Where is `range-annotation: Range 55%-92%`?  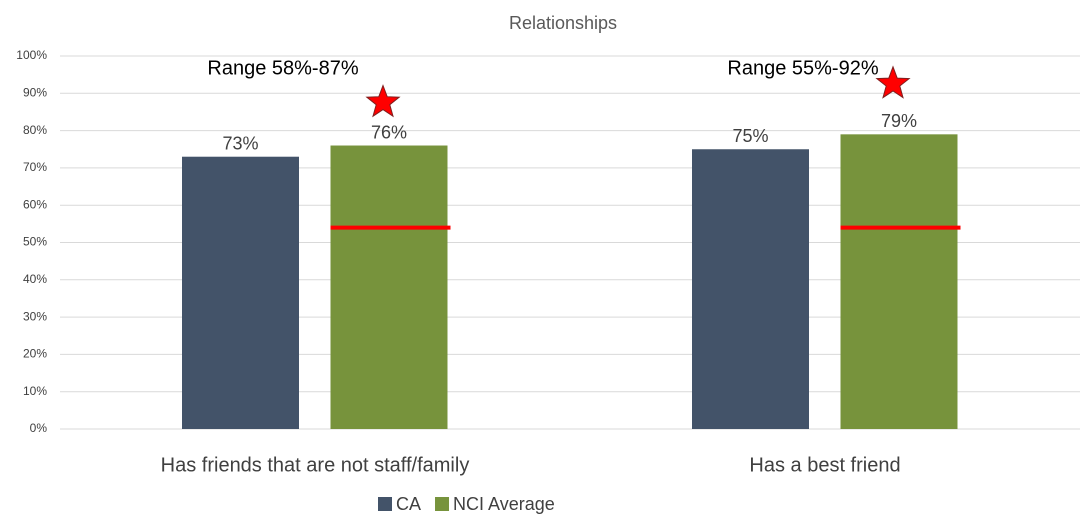
range-annotation: Range 55%-92% is located at coordinates (802, 68).